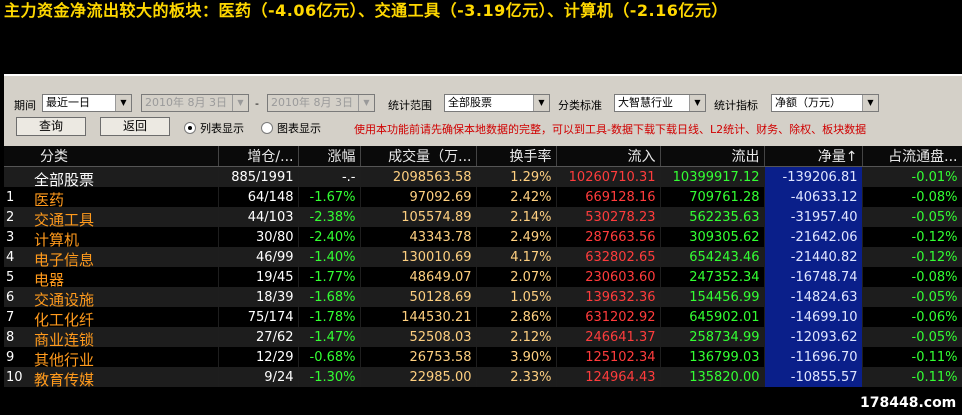 The width and height of the screenshot is (962, 415). I want to click on cell-float-pct: -0.11%, so click(912, 357).